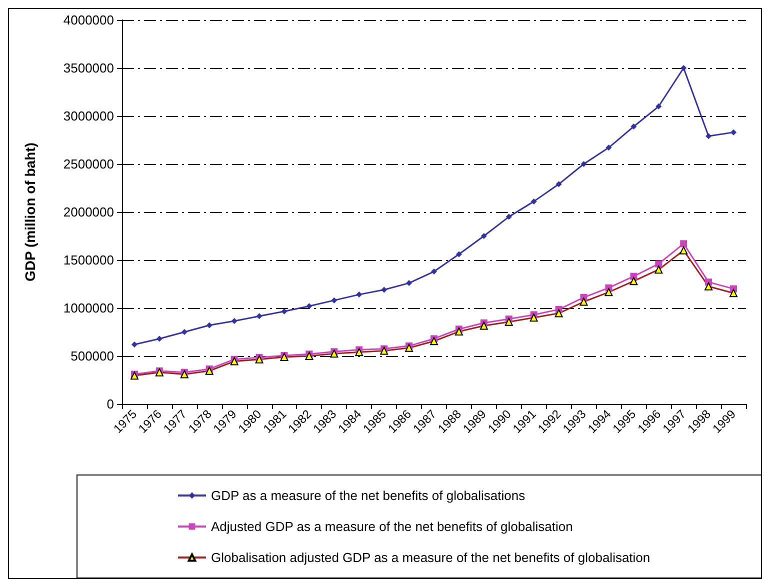  Describe the element at coordinates (430, 557) in the screenshot. I see `legend-label: Globalisation adjusted GDP as a measure of the net benefits of globalisation` at that location.